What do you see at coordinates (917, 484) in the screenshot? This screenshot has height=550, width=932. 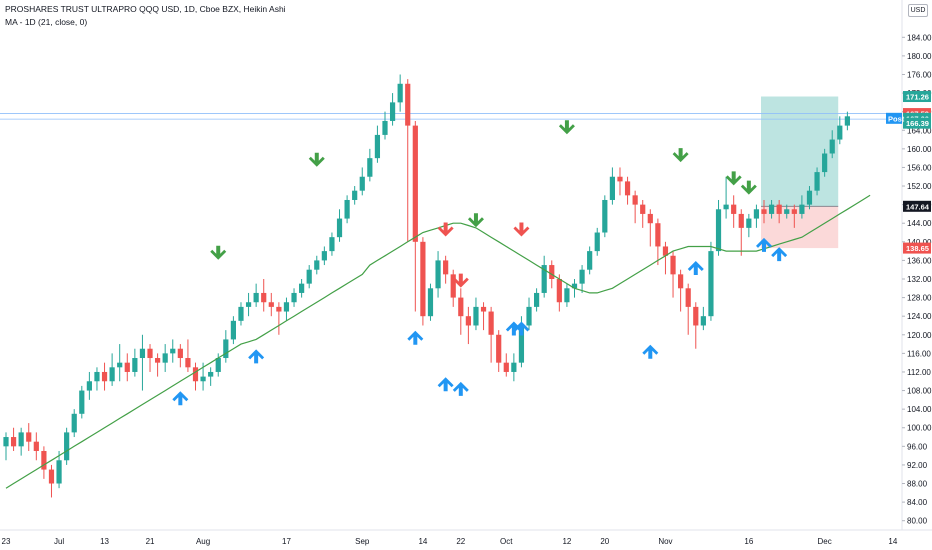 I see `y-tick-label: 88.00` at bounding box center [917, 484].